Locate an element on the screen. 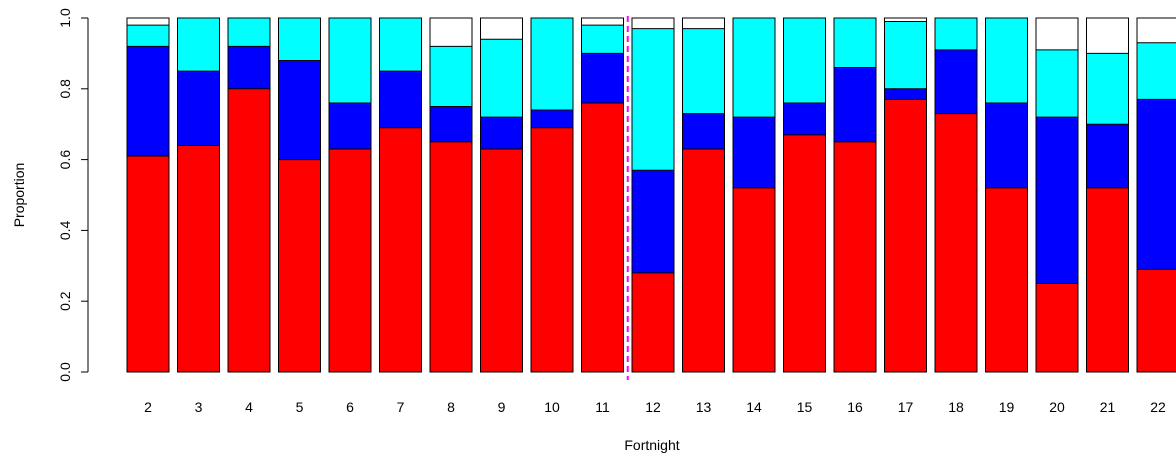 This screenshot has height=457, width=1176. bar-segment-12-s3 is located at coordinates (653, 23).